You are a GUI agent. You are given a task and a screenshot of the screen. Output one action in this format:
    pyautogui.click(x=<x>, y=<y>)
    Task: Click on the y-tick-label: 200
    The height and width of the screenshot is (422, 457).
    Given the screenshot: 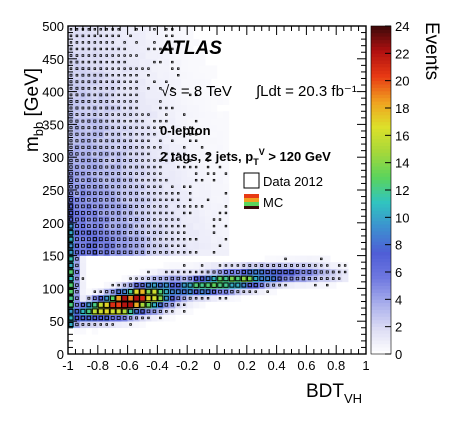 What is the action you would take?
    pyautogui.click(x=53, y=223)
    